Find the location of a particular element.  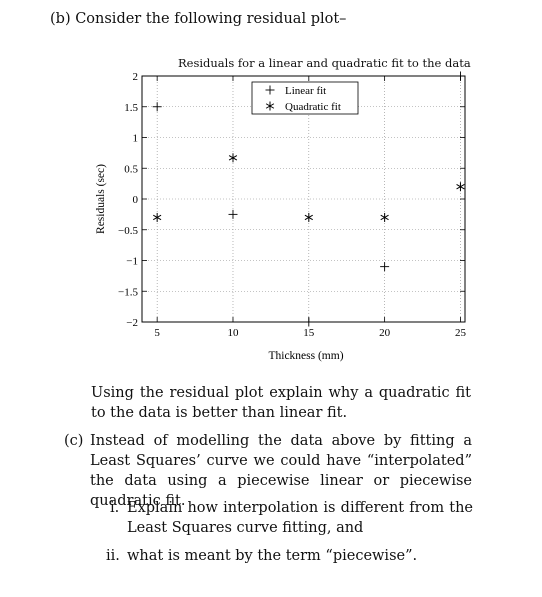

y-tick-label: 1.5 is located at coordinates (131, 108).